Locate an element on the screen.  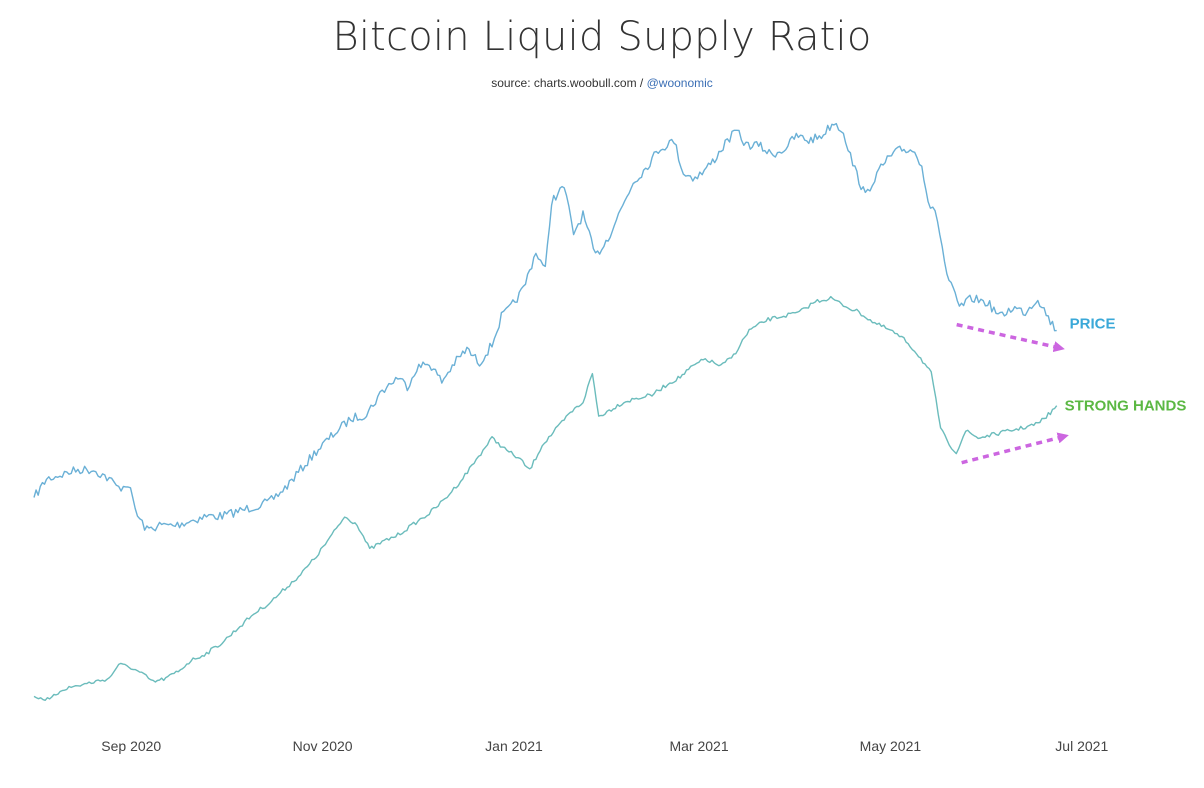
trend-arrow-up is located at coordinates (1015, 448).